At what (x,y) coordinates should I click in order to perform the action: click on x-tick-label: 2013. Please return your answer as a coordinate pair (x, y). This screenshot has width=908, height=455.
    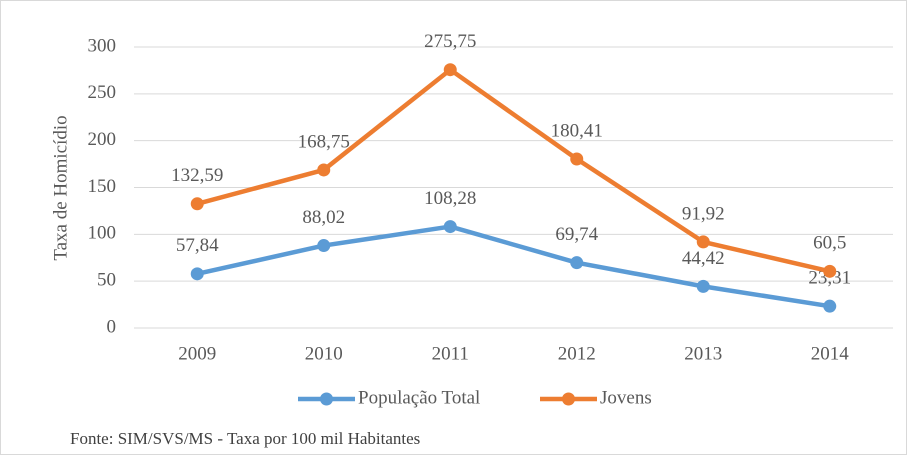
    Looking at the image, I should click on (703, 353).